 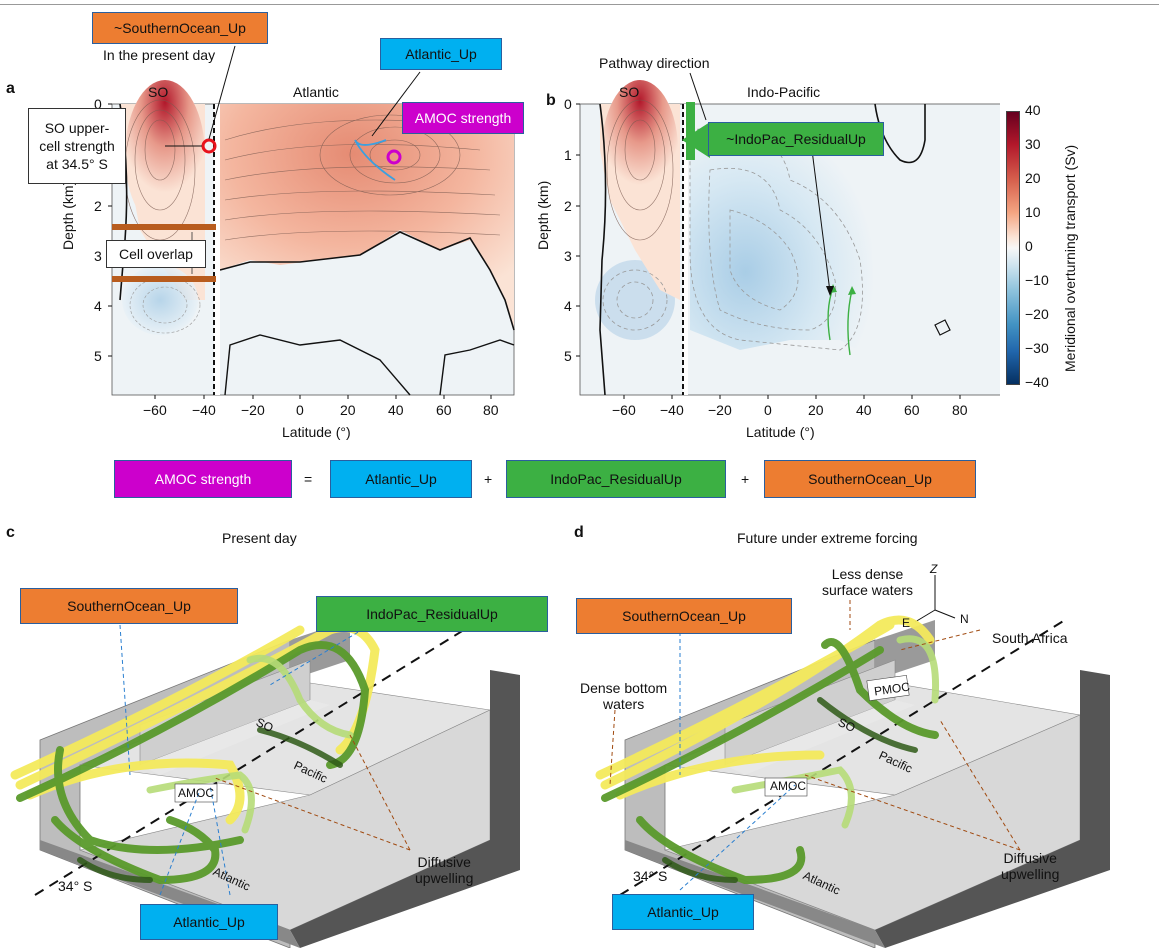 What do you see at coordinates (196, 793) in the screenshot?
I see `panel-c-amoc-label: AMOC` at bounding box center [196, 793].